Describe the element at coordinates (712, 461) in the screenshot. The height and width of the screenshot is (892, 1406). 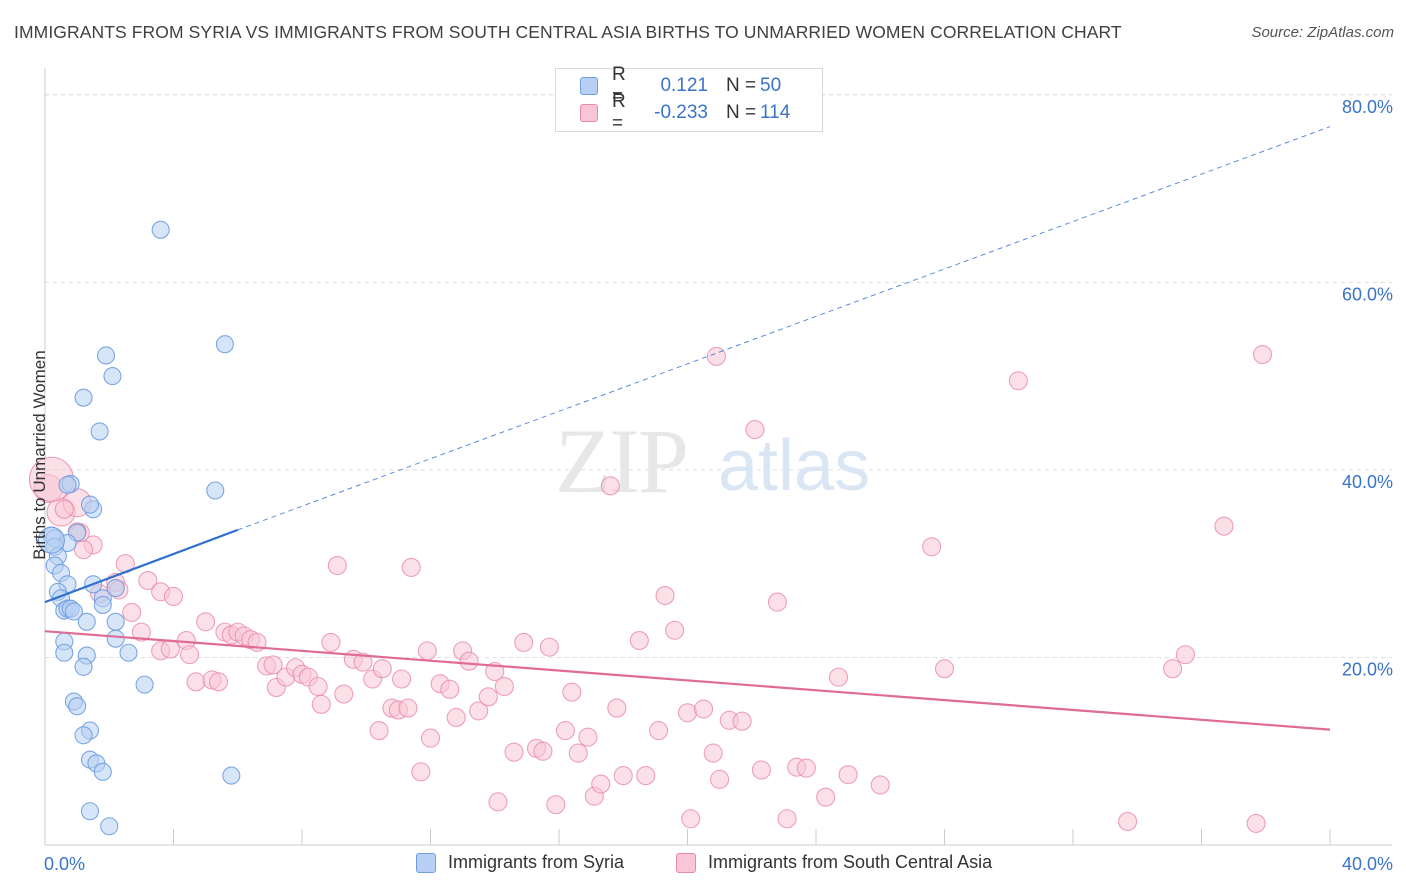
I see `watermark: ZIP atlas` at that location.